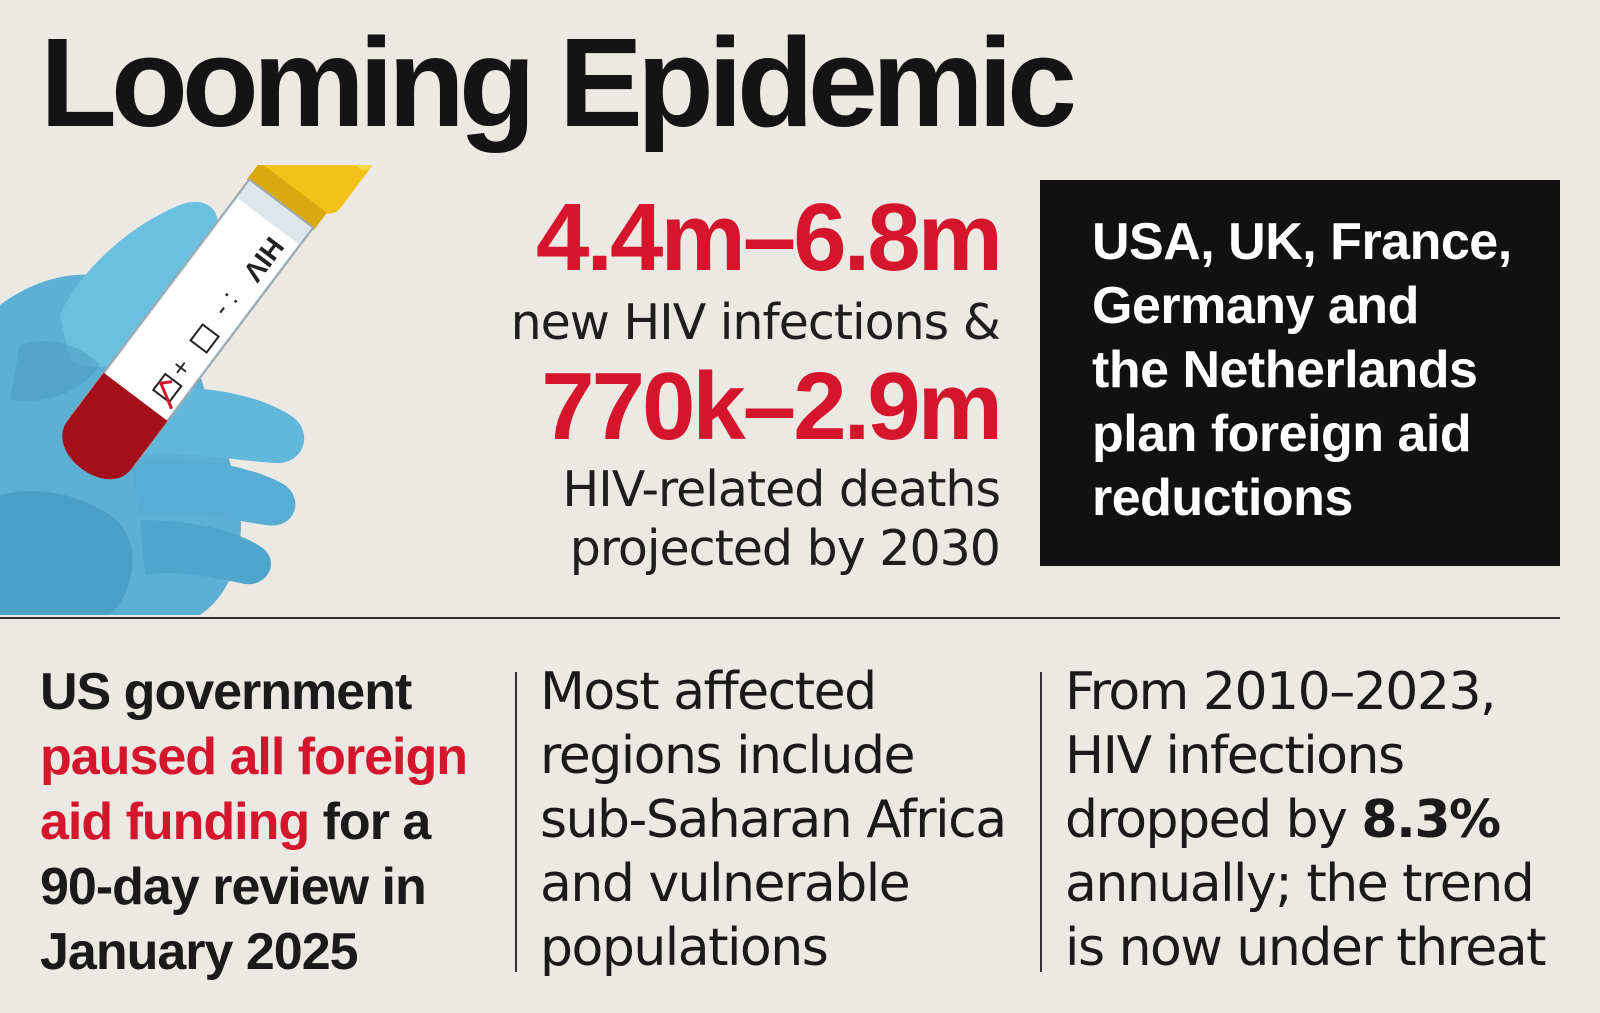 The height and width of the screenshot is (1013, 1600). What do you see at coordinates (175, 822) in the screenshot?
I see `fact1-line3-highlight: aid funding` at bounding box center [175, 822].